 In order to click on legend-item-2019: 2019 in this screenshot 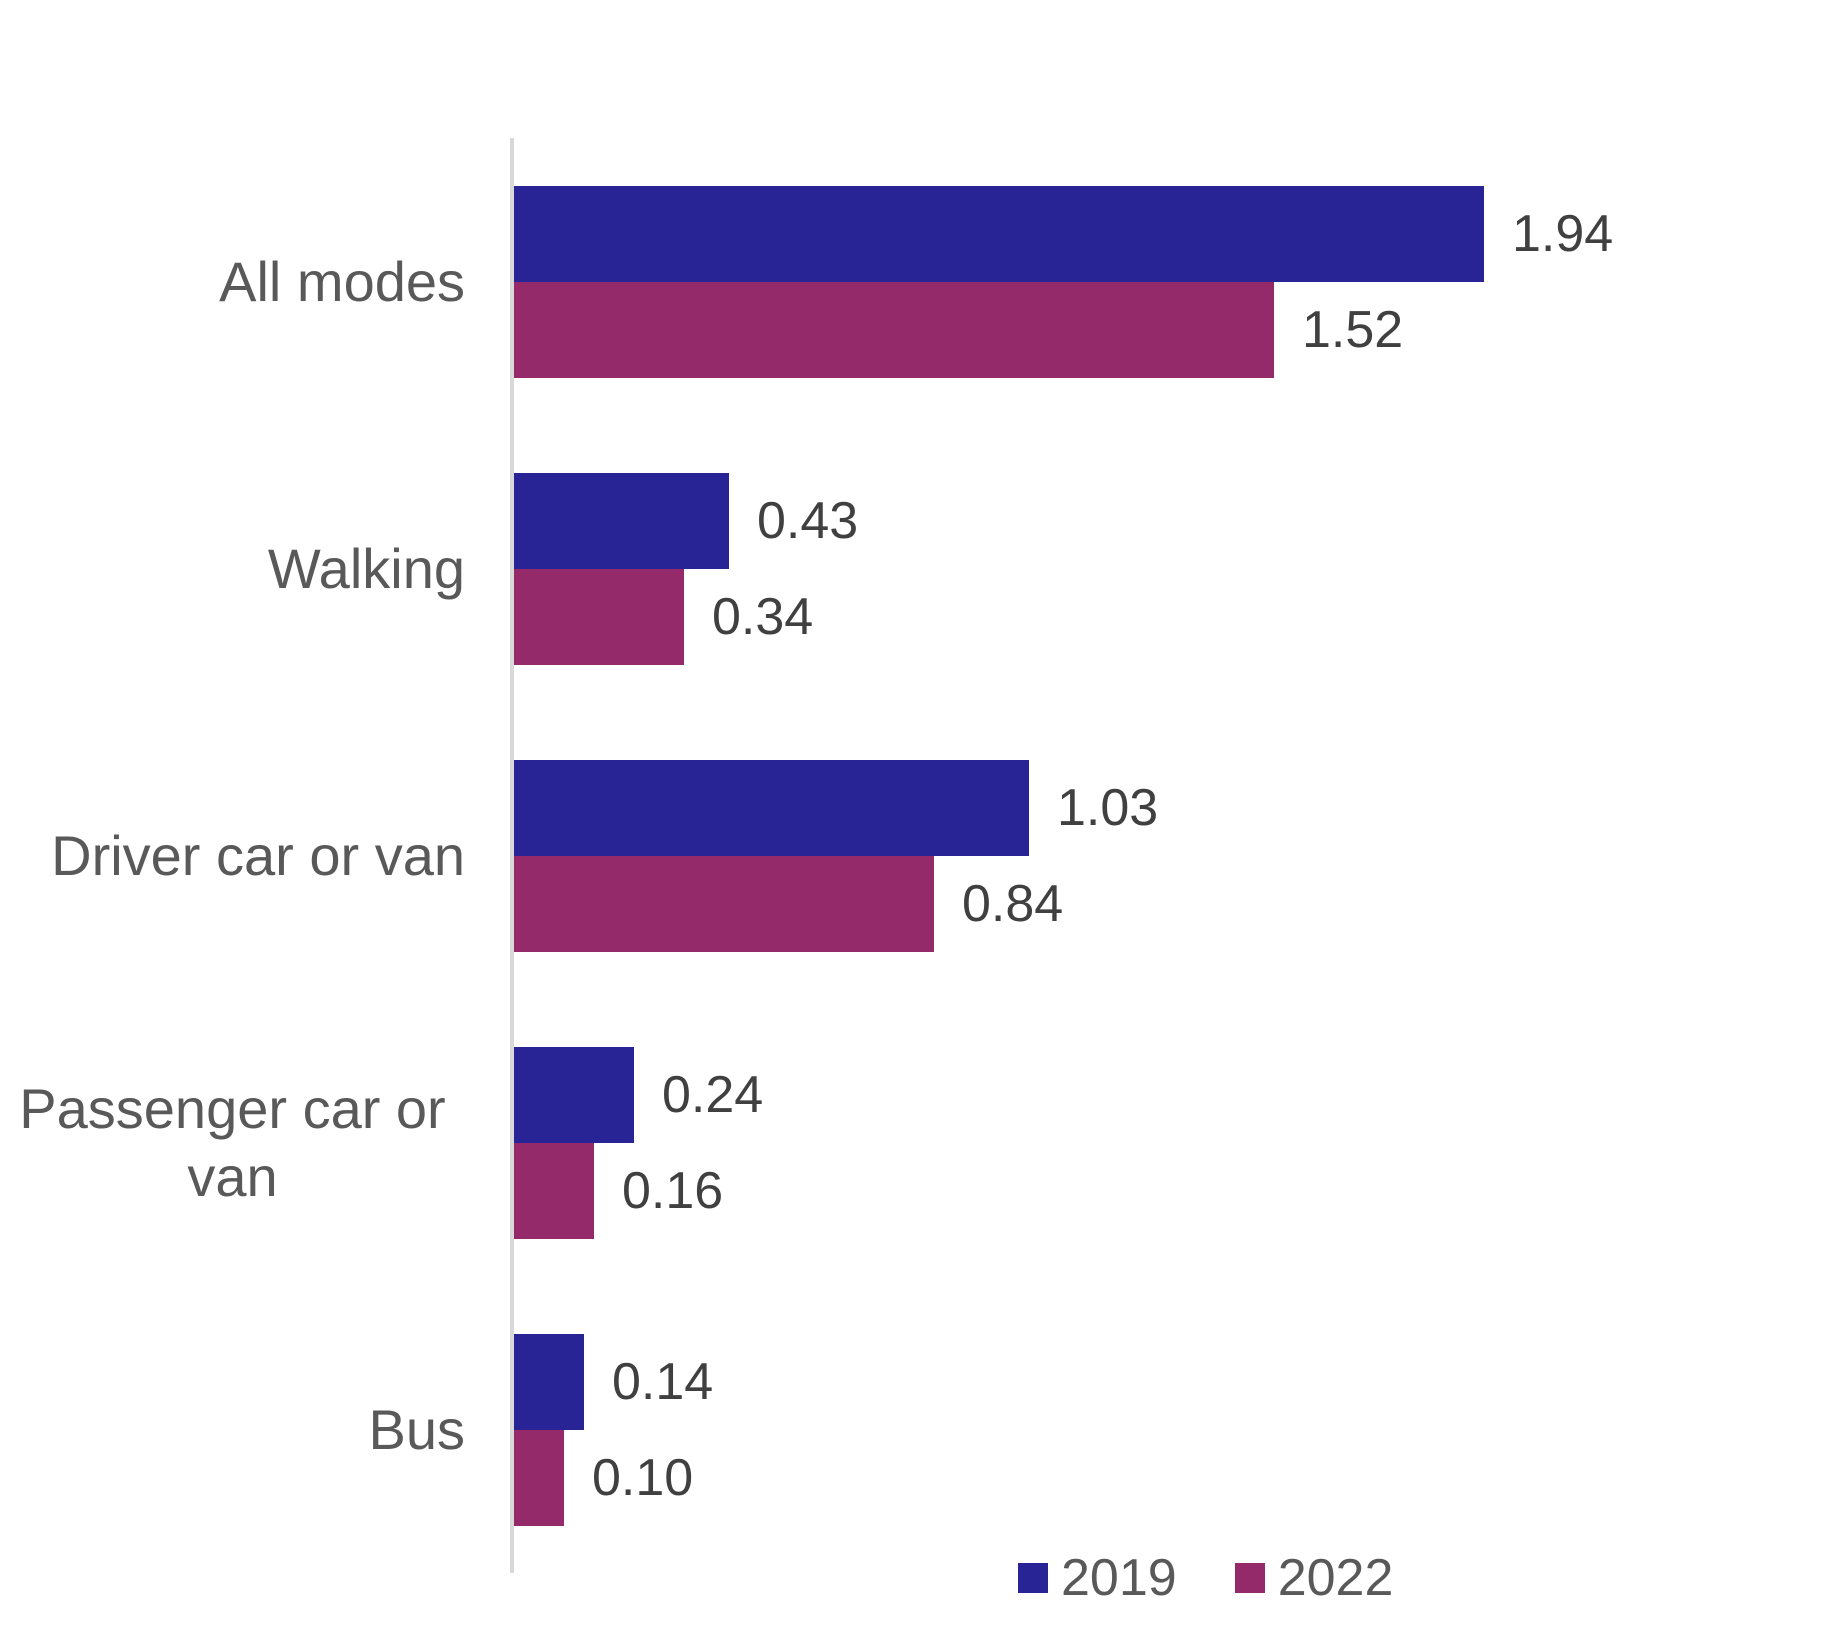, I will do `click(1097, 1578)`.